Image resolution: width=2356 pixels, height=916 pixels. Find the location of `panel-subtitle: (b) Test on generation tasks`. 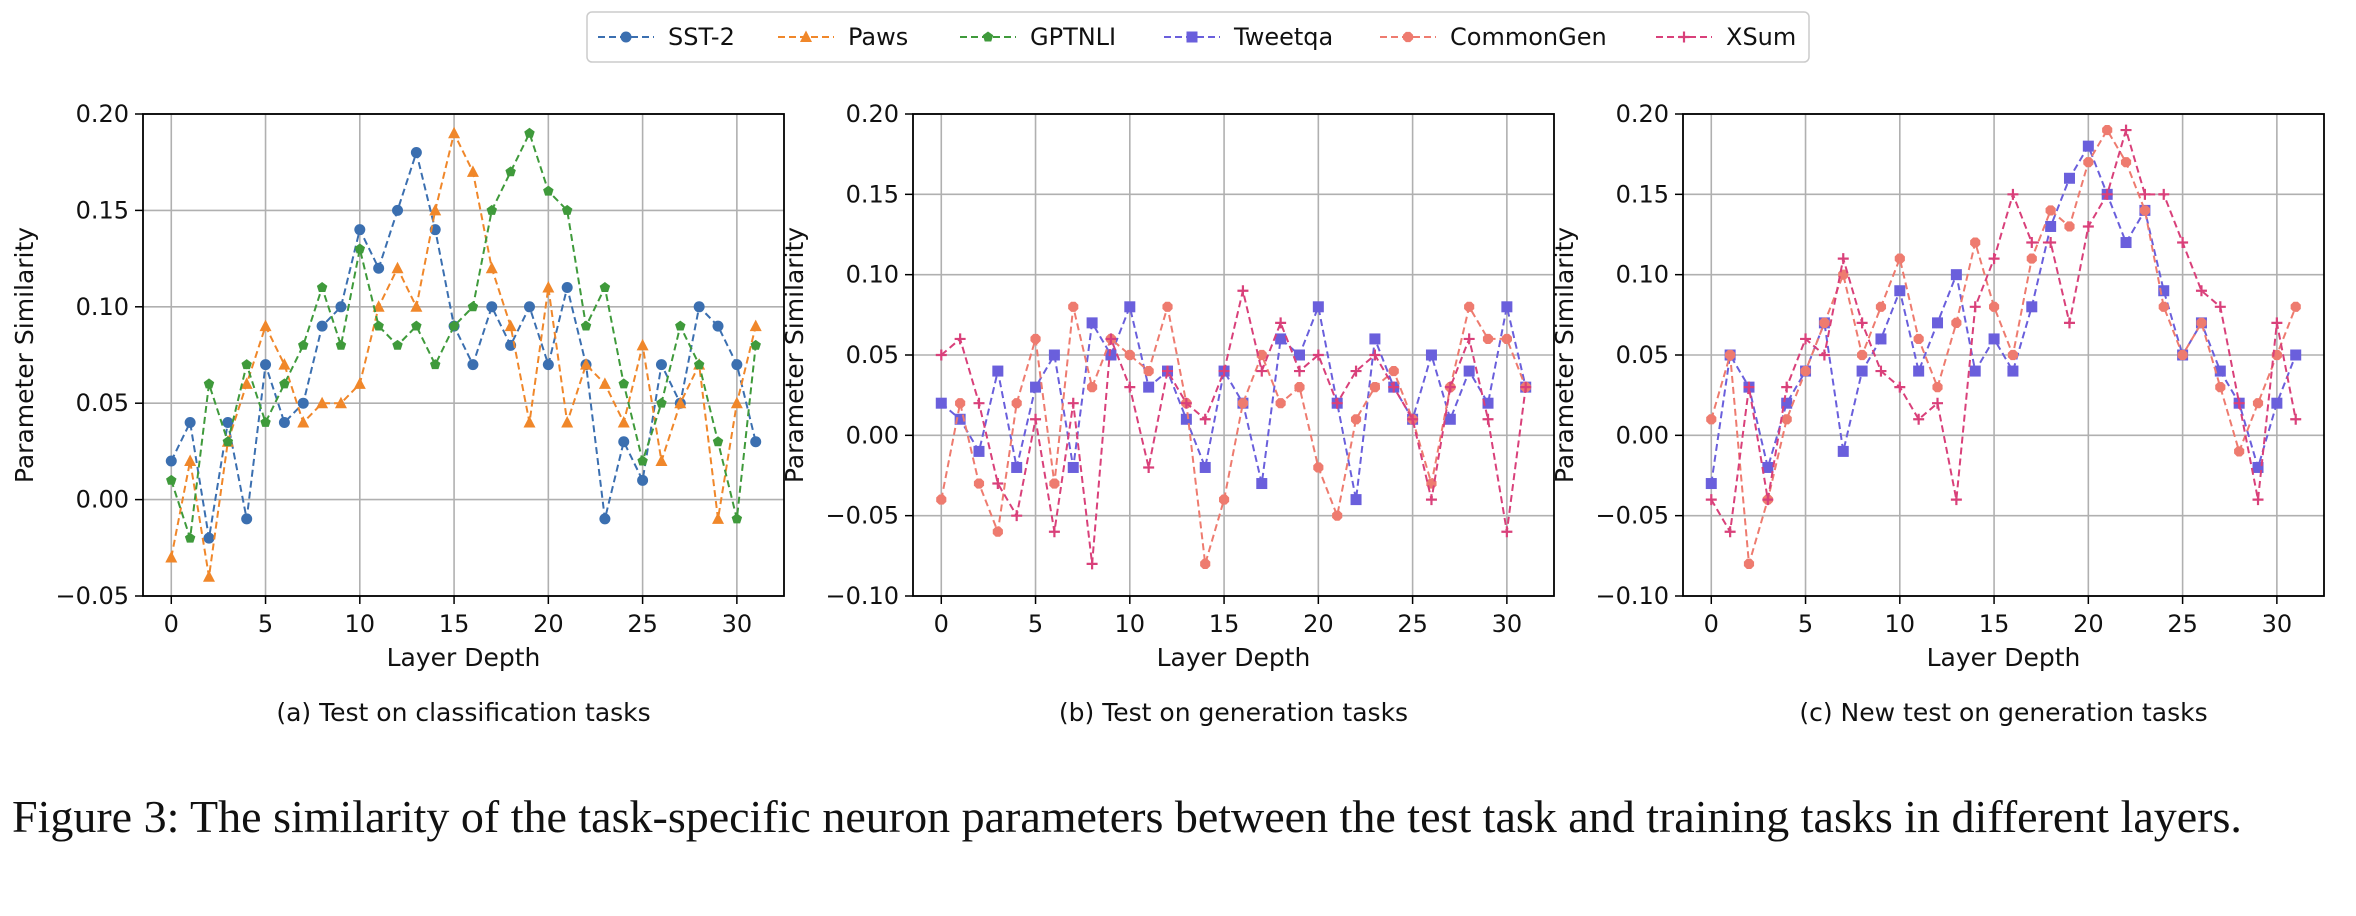

panel-subtitle: (b) Test on generation tasks is located at coordinates (1233, 712).